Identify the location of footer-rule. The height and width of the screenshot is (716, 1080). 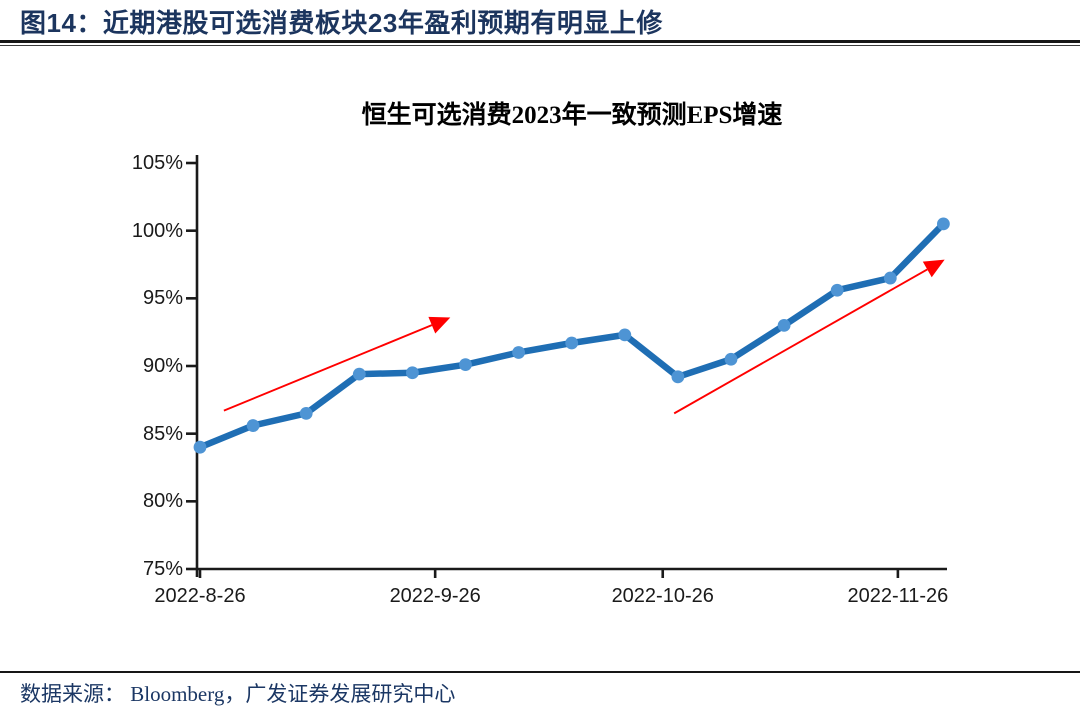
(540, 672).